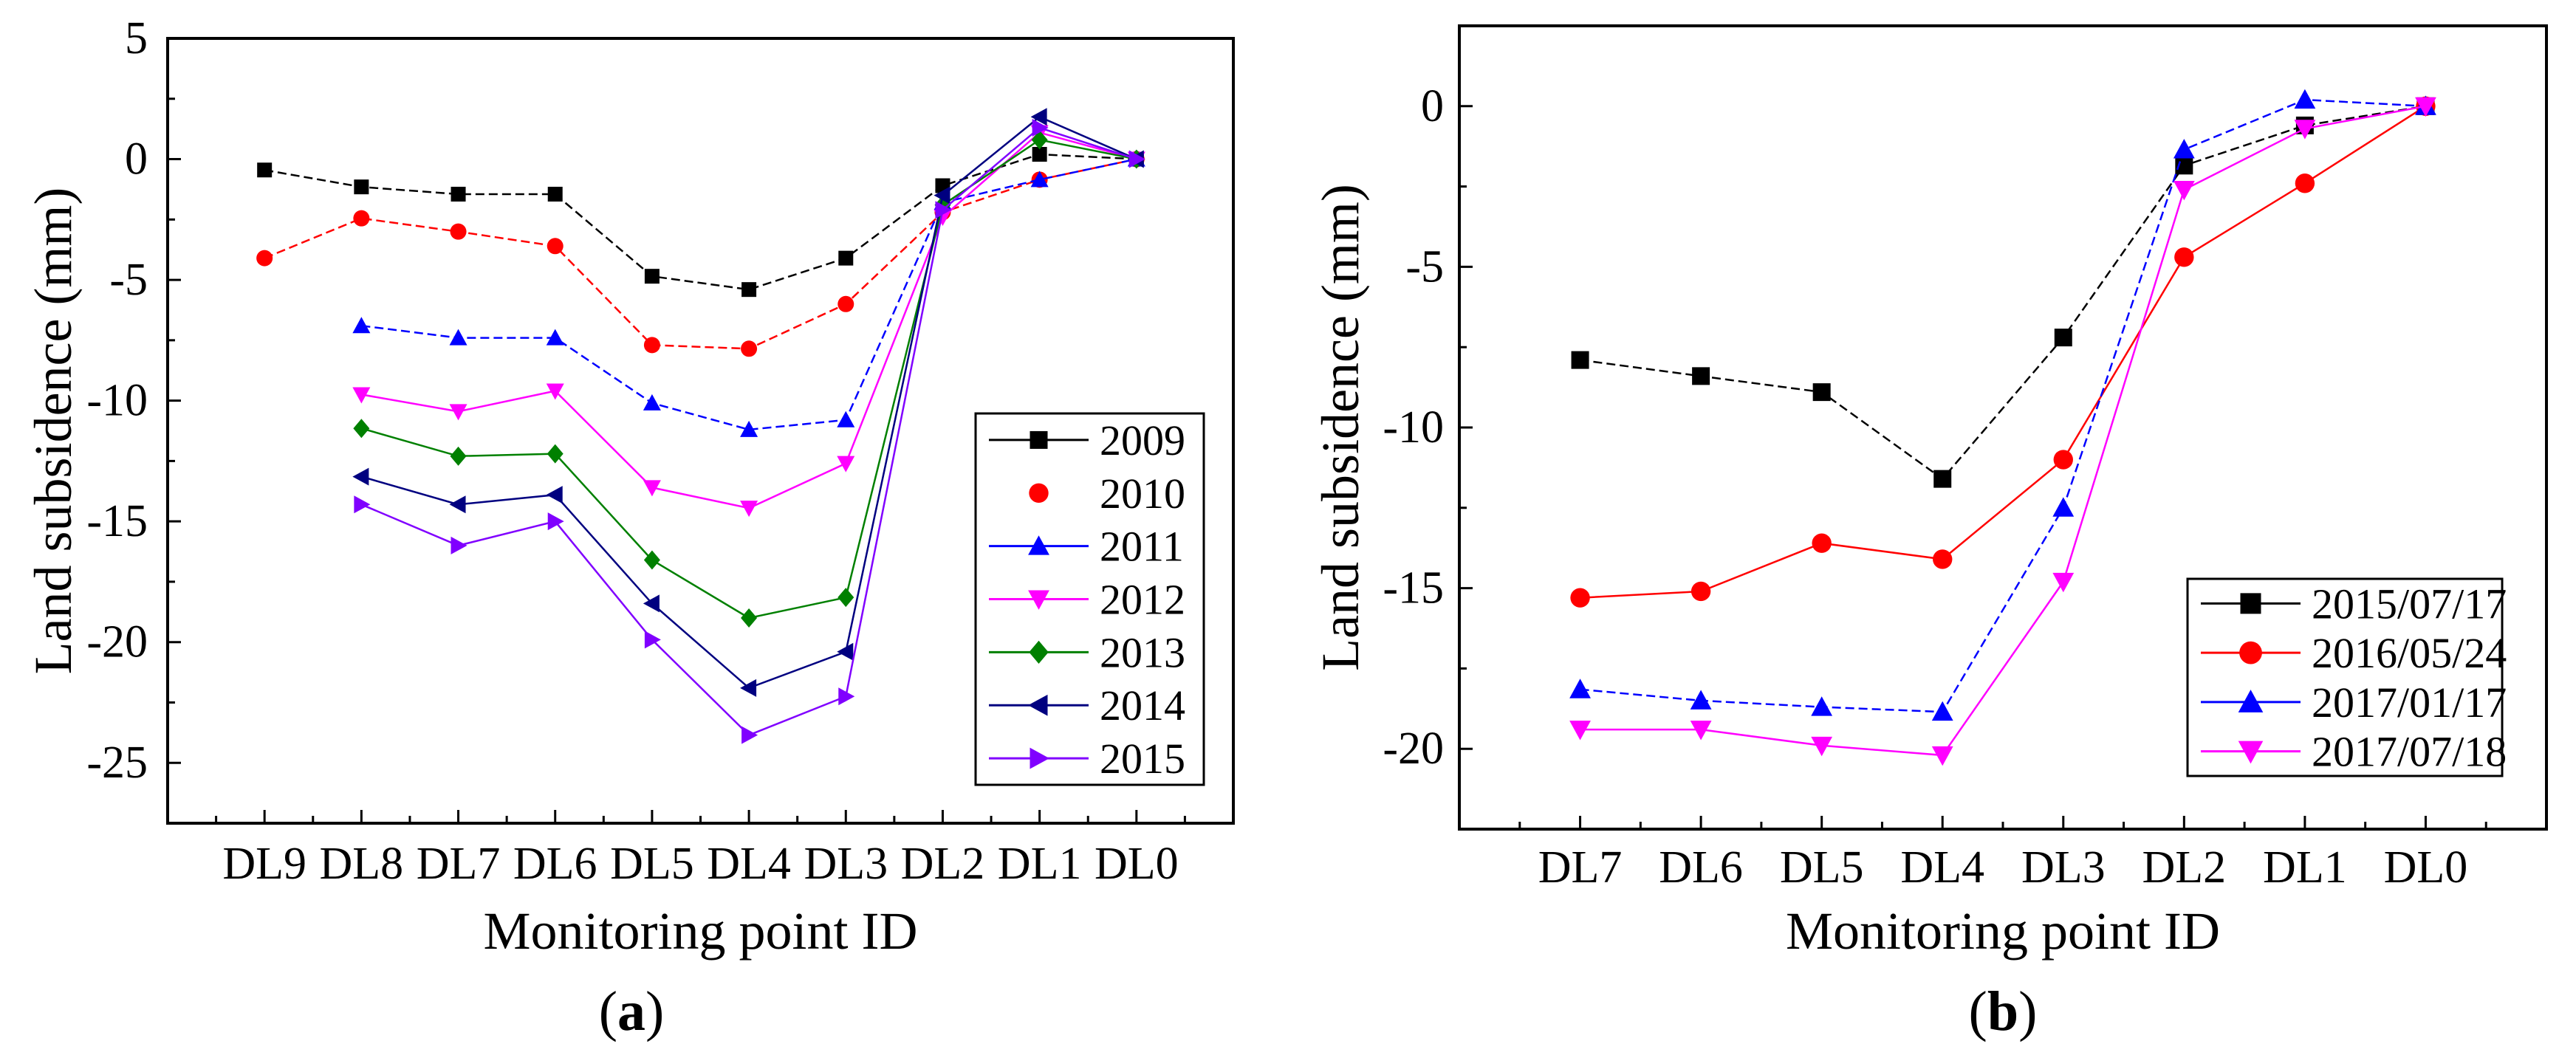  What do you see at coordinates (1424, 266) in the screenshot?
I see `y-tick-label: -5` at bounding box center [1424, 266].